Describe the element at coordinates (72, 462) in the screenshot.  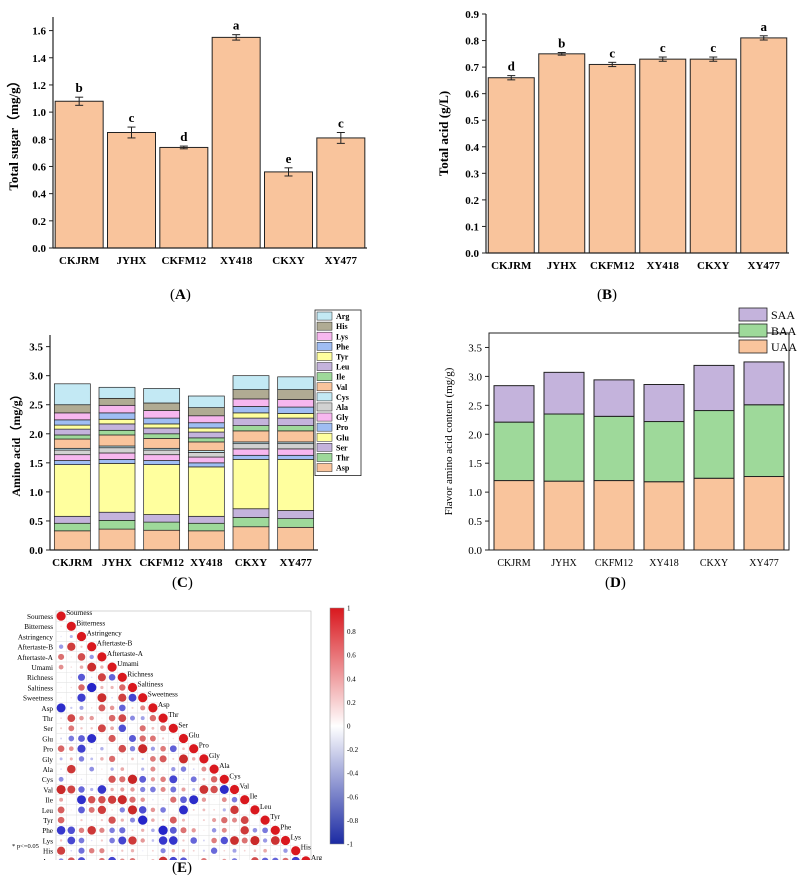
I see `bar-segment-pro-ckjrm` at that location.